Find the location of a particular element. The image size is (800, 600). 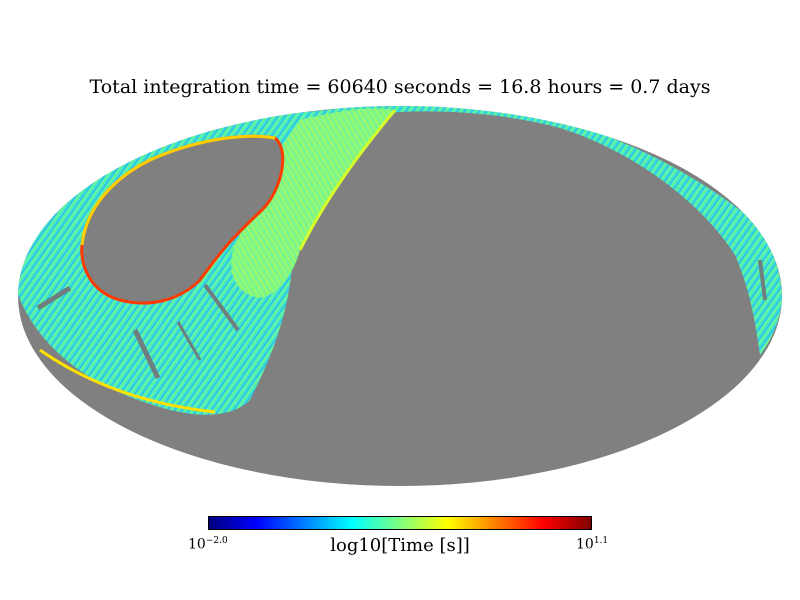

colorbar-label: log10[Time [s]] is located at coordinates (400, 545).